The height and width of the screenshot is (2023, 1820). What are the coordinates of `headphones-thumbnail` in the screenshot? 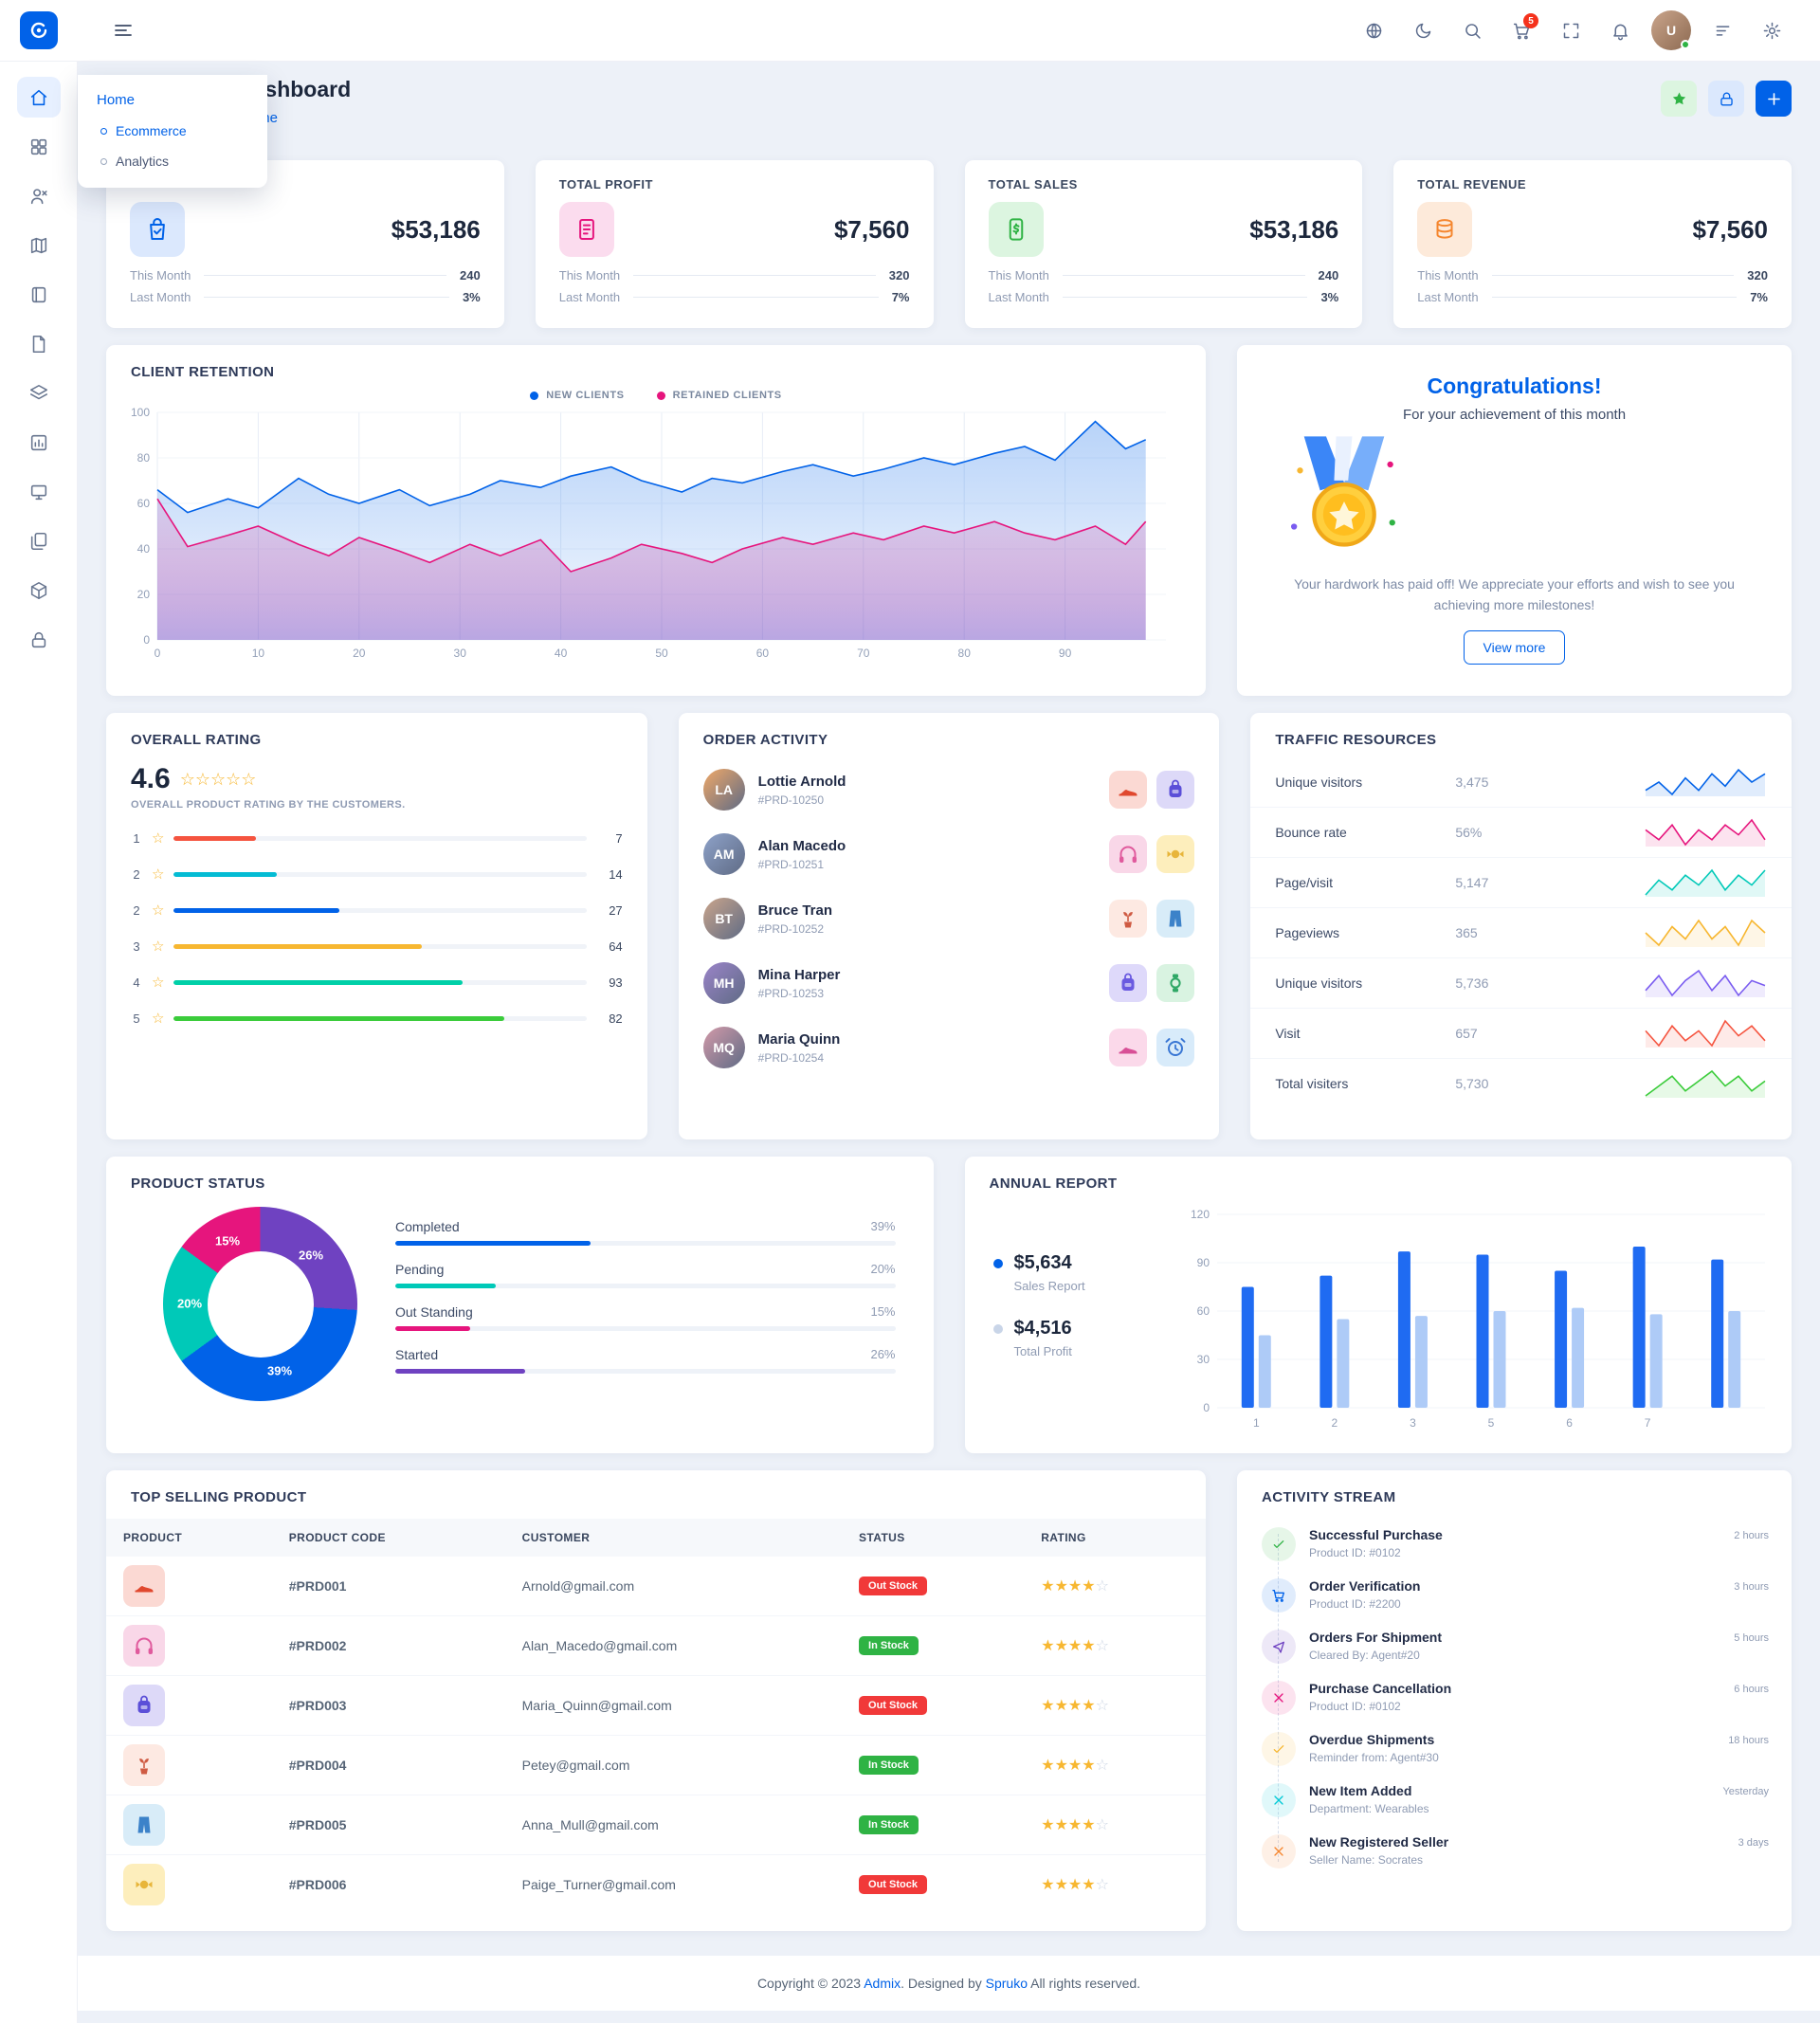 It's located at (144, 1646).